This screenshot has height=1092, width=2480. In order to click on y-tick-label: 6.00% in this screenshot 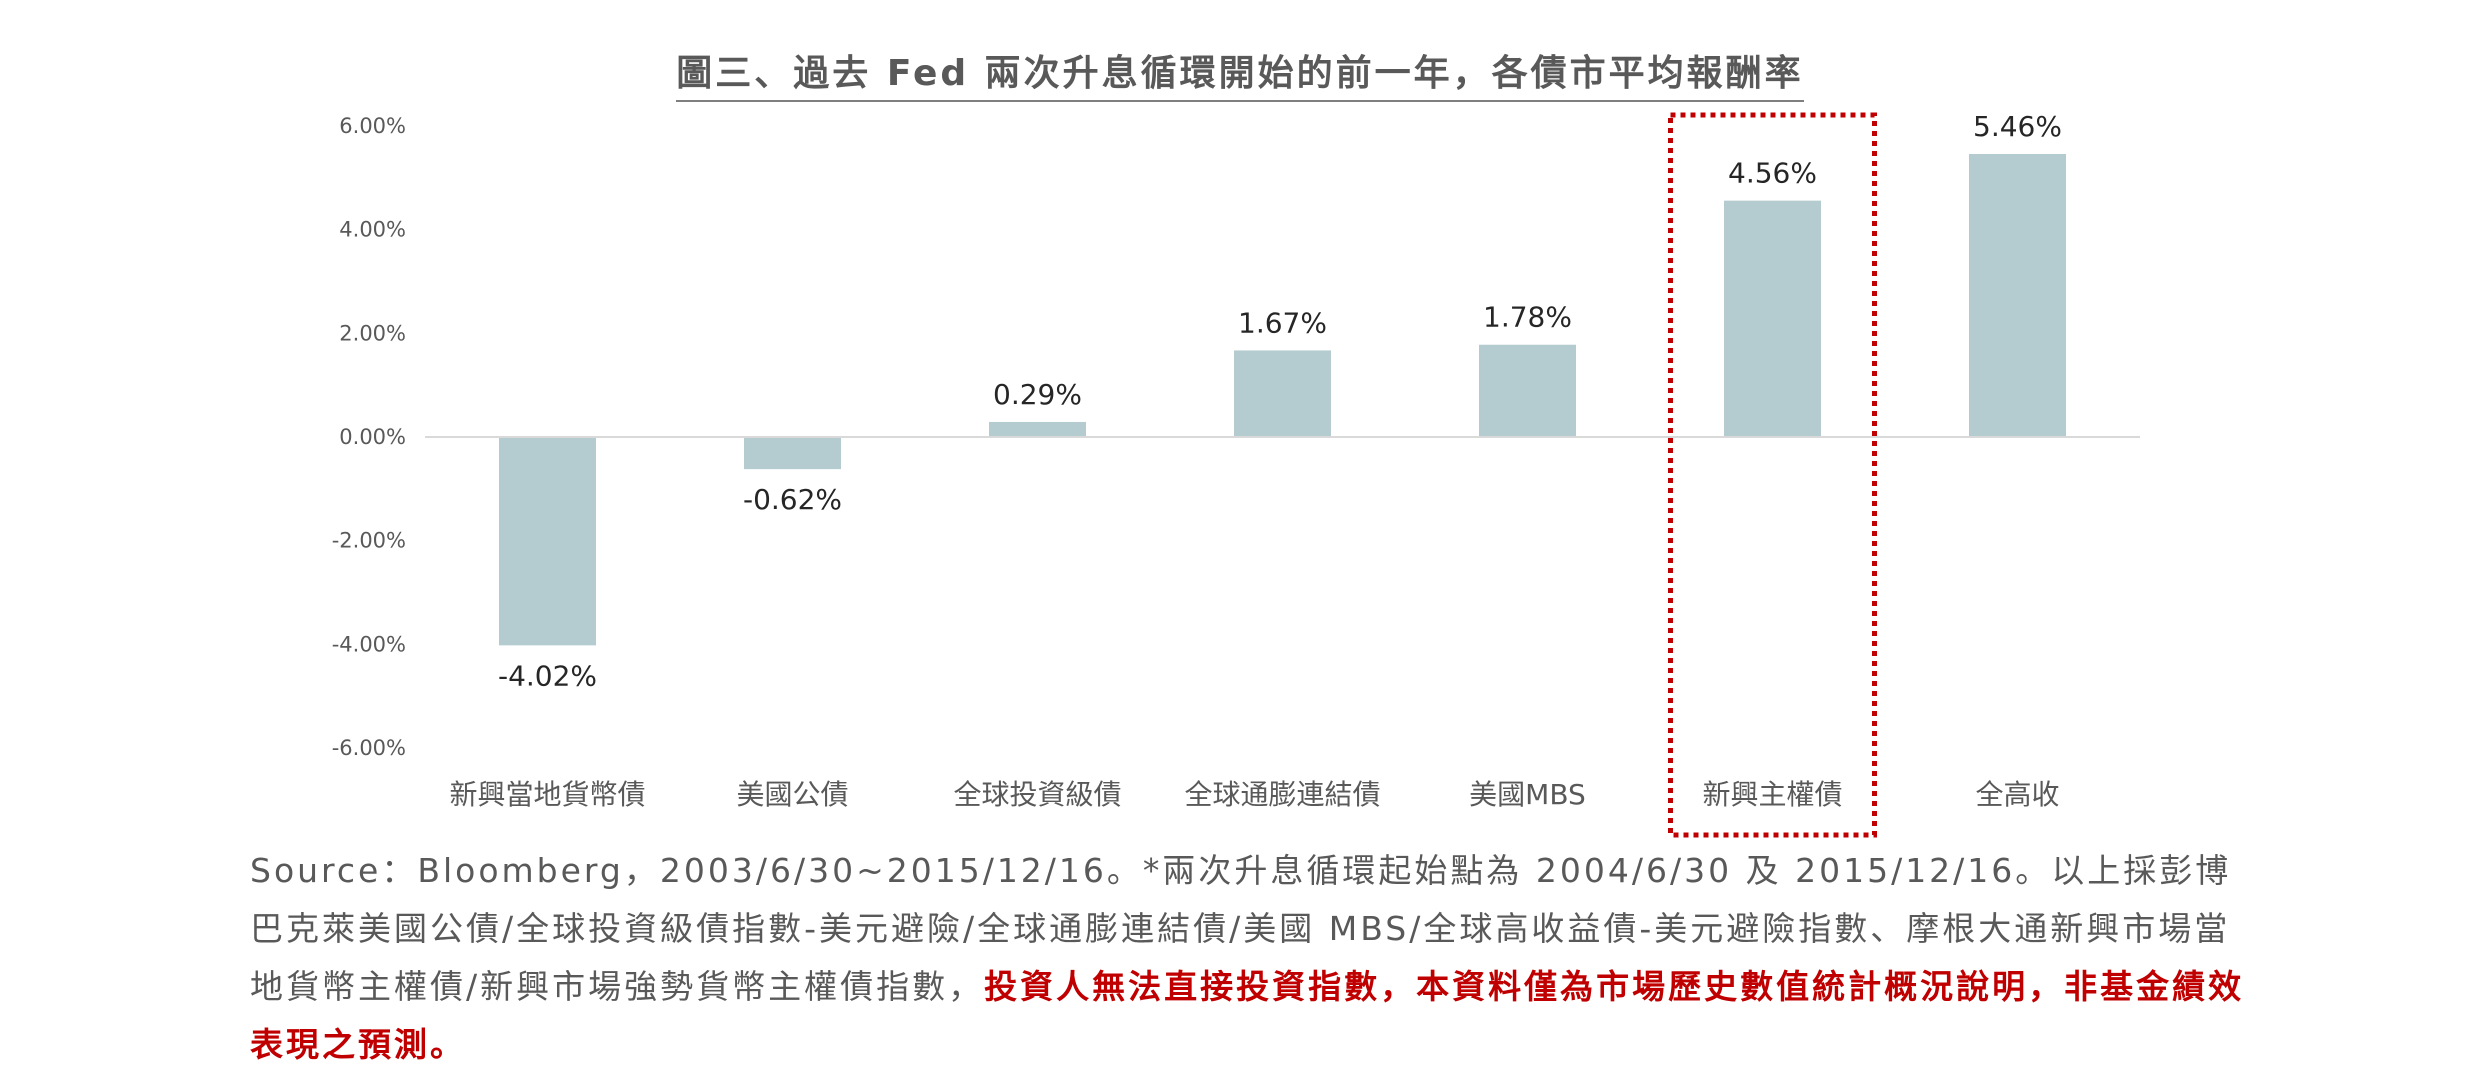, I will do `click(372, 126)`.